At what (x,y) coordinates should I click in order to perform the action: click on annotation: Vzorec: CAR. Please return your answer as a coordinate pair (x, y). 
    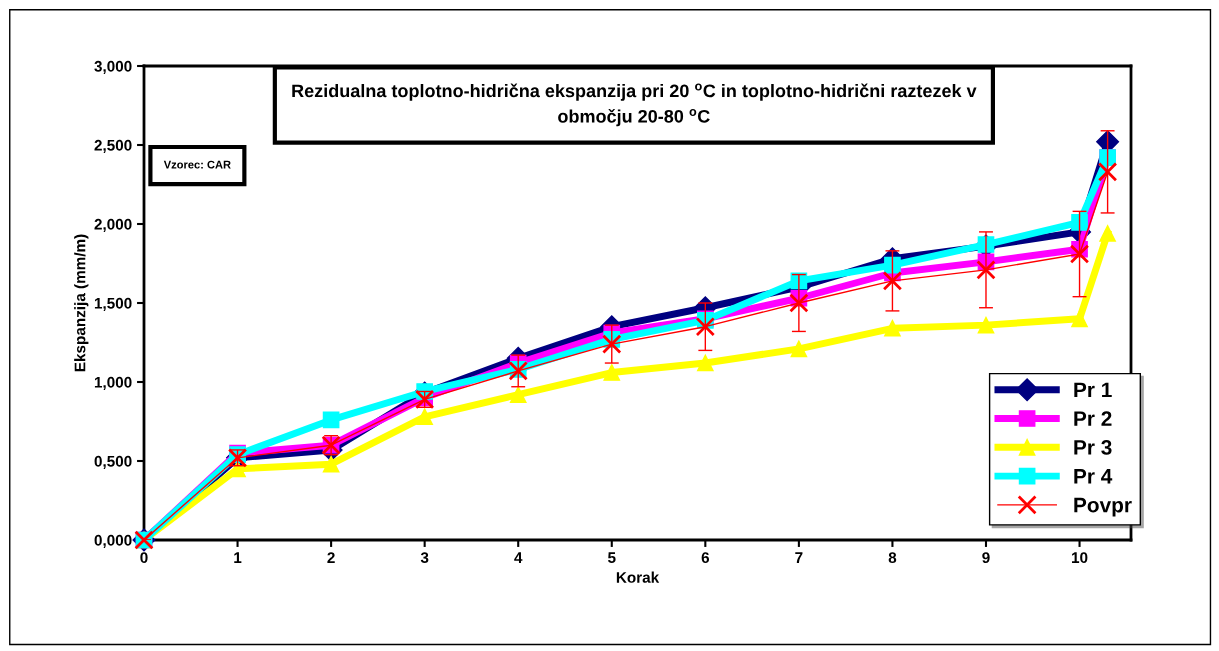
    Looking at the image, I should click on (197, 164).